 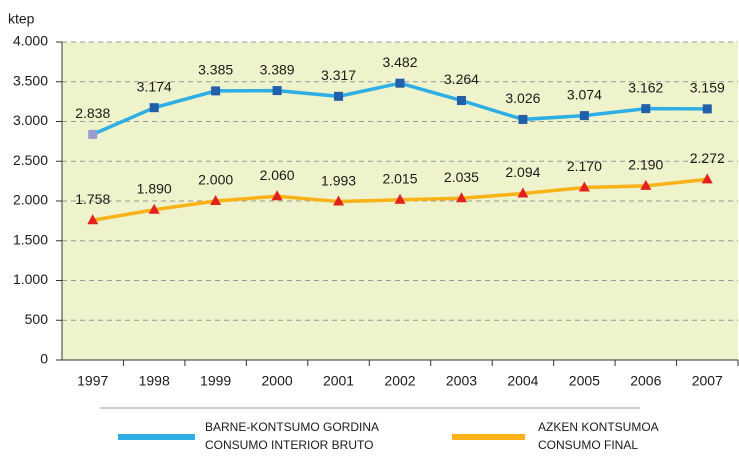 I want to click on data-label: 3.162, so click(x=645, y=87).